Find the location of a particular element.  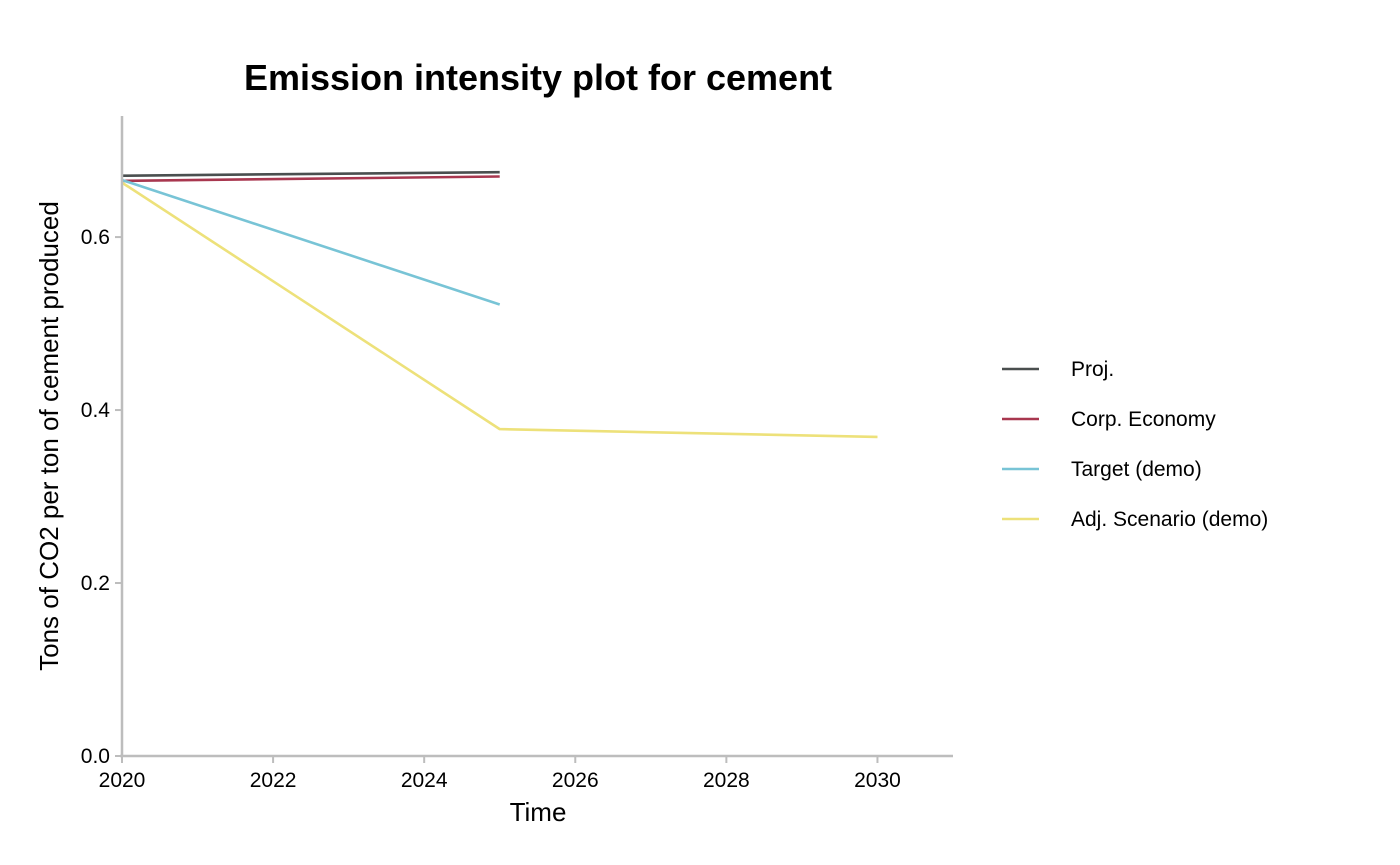

y-axis-label: Tons of CO2 per ton of cement produced is located at coordinates (49, 436).